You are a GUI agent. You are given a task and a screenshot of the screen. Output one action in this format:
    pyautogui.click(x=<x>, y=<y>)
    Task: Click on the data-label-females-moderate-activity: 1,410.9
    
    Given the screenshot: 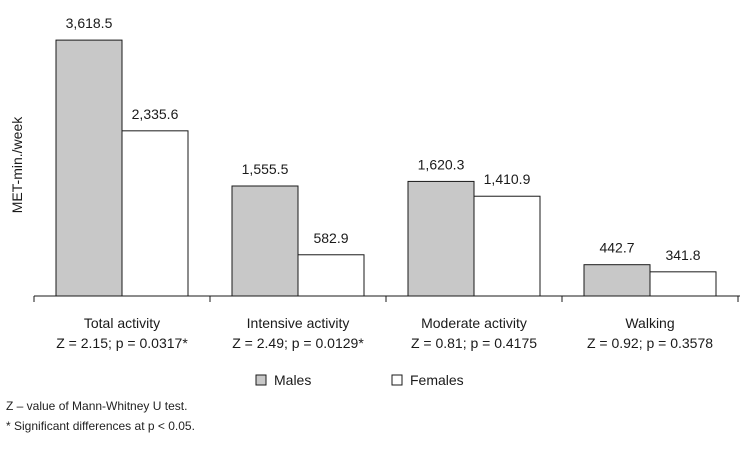 What is the action you would take?
    pyautogui.click(x=507, y=179)
    